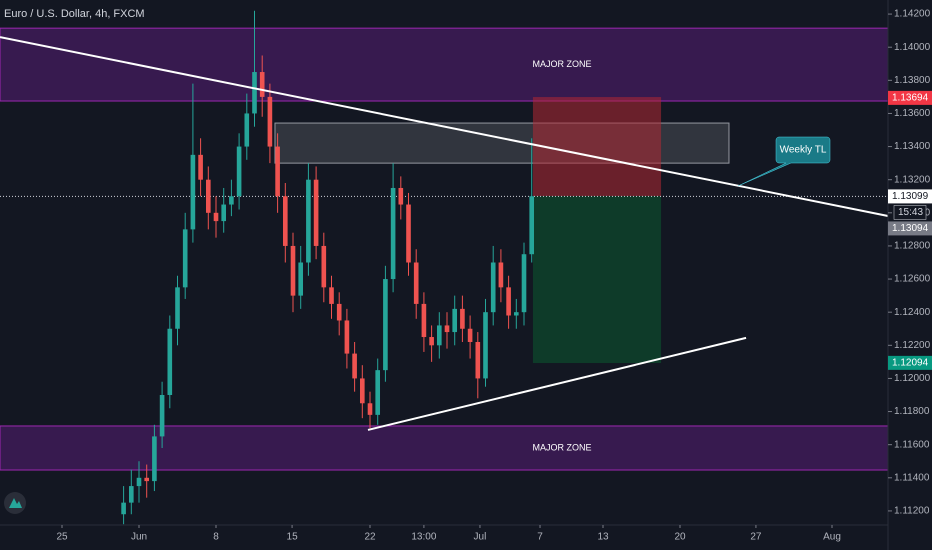 The width and height of the screenshot is (932, 550). I want to click on countdown: 15:43, so click(910, 212).